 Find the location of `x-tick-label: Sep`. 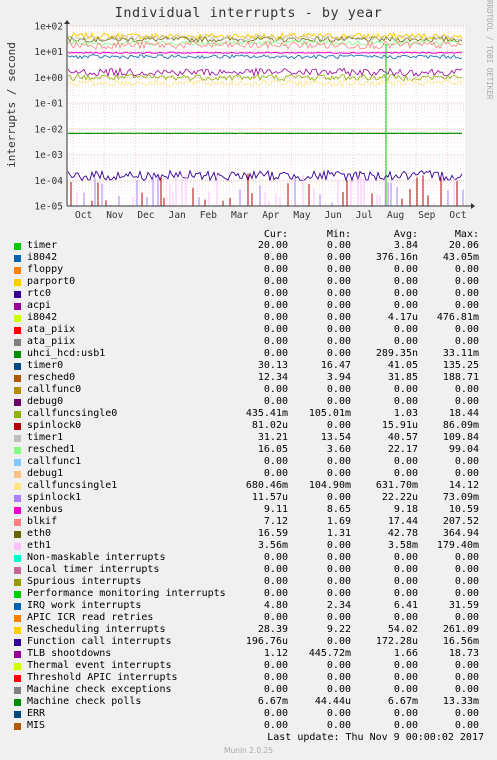

x-tick-label: Sep is located at coordinates (426, 215).